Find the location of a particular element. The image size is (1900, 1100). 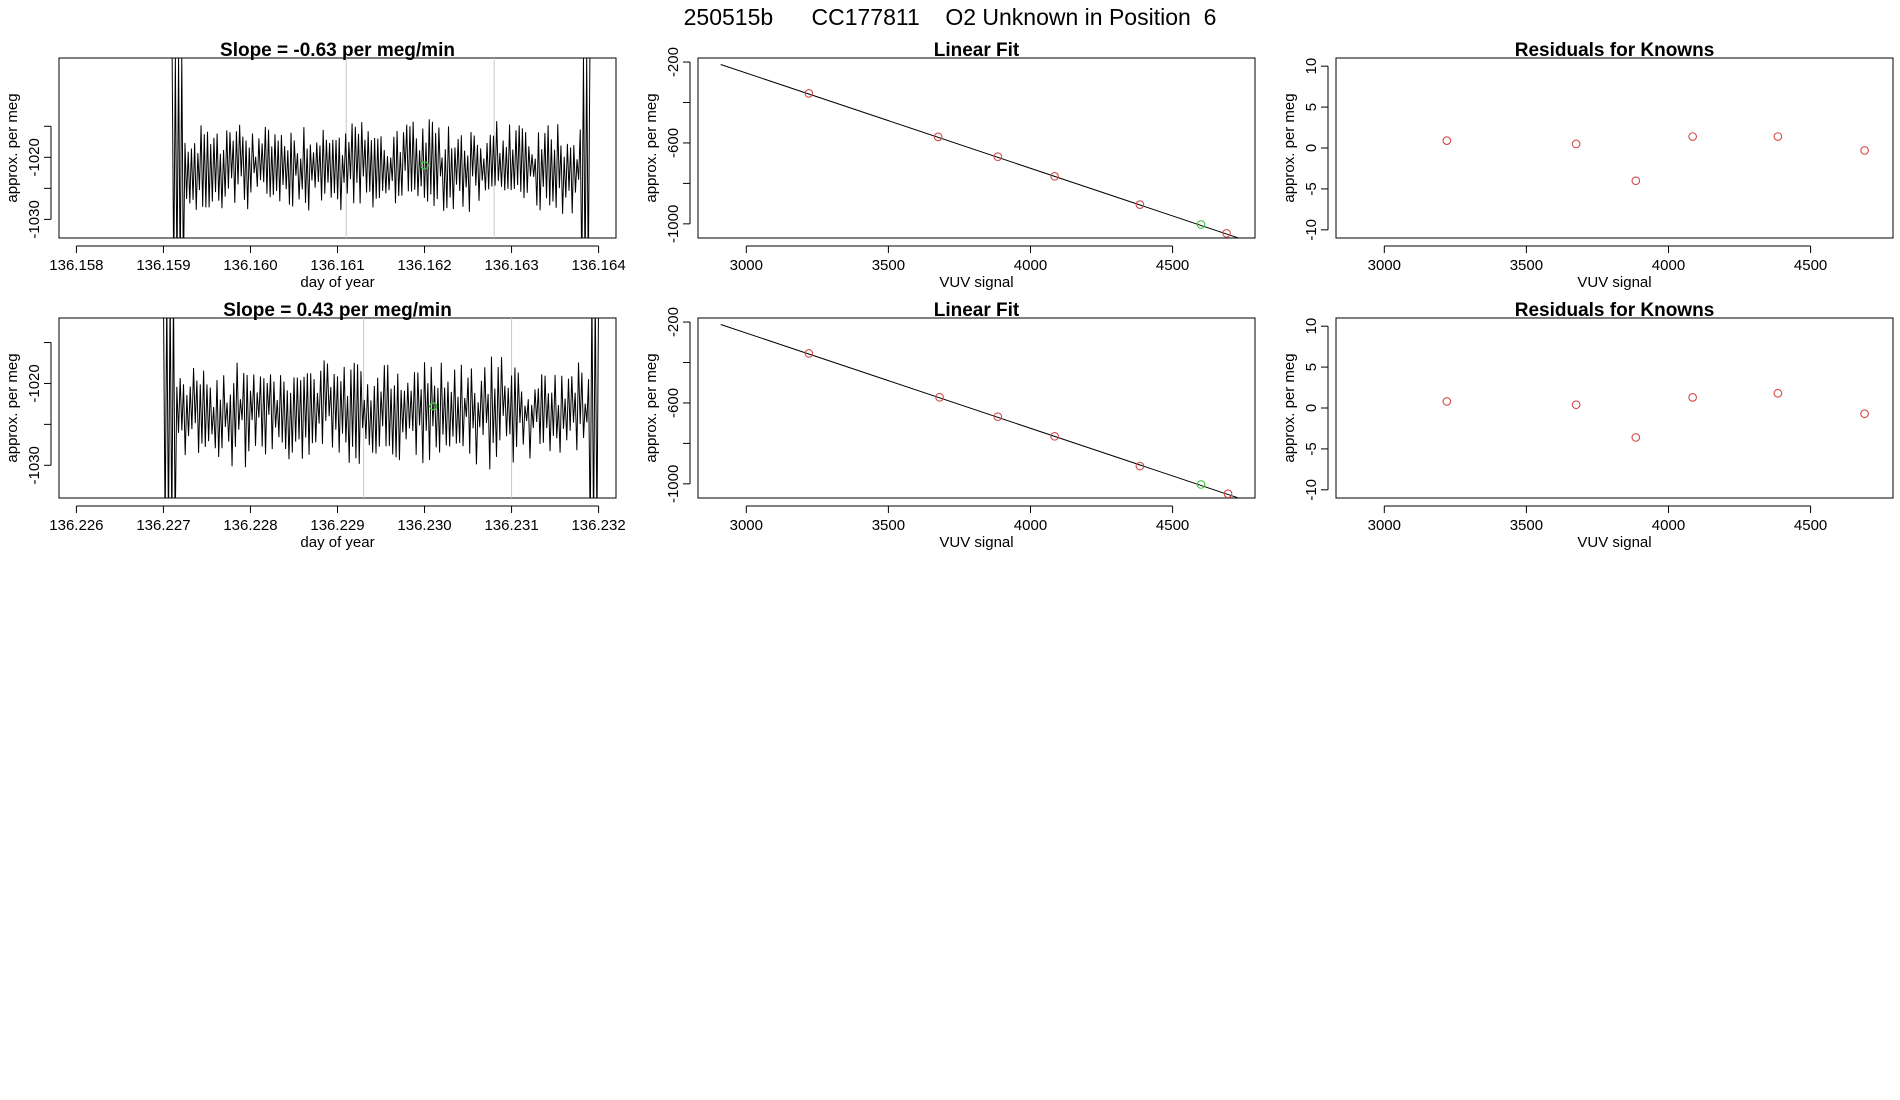

x-tick-label: 136.164 is located at coordinates (598, 265).